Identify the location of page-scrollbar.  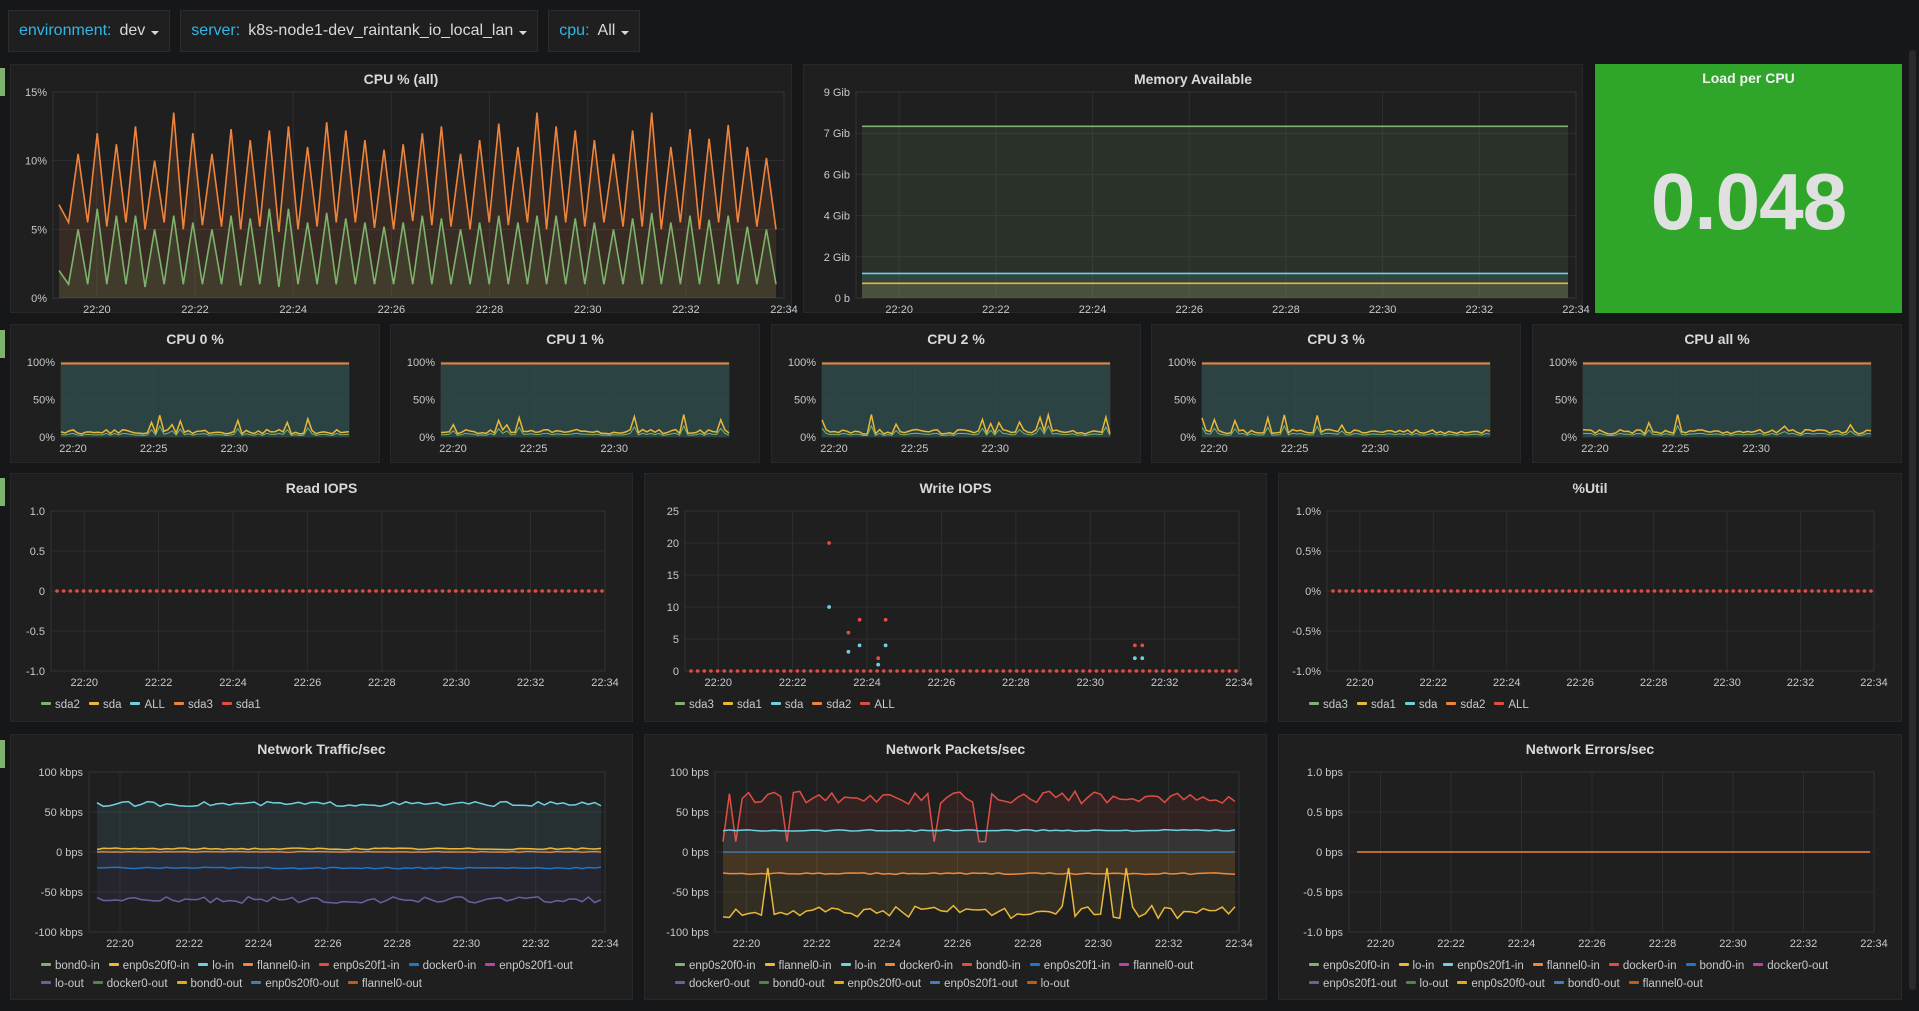
(1912, 520).